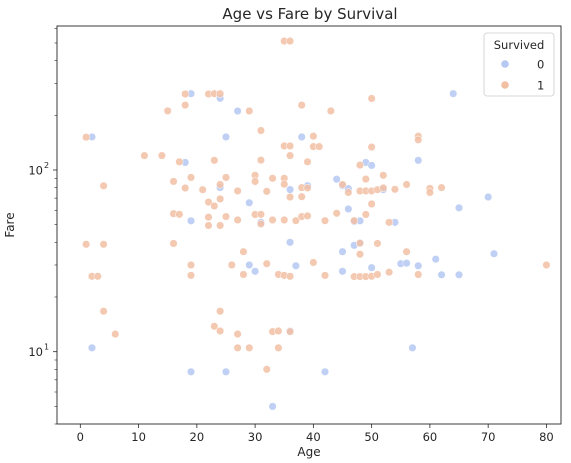  I want to click on legend-title: Survived, so click(519, 45).